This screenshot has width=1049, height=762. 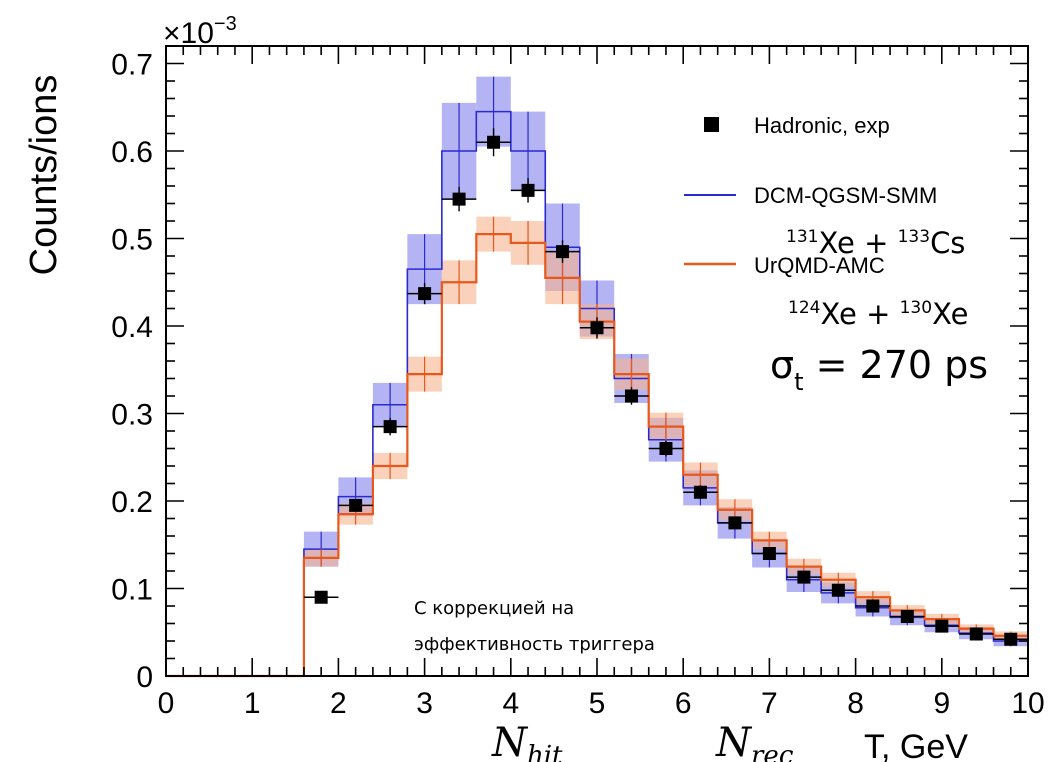 What do you see at coordinates (875, 243) in the screenshot?
I see `reaction-xe131-cs133: 131Xe + 133Cs` at bounding box center [875, 243].